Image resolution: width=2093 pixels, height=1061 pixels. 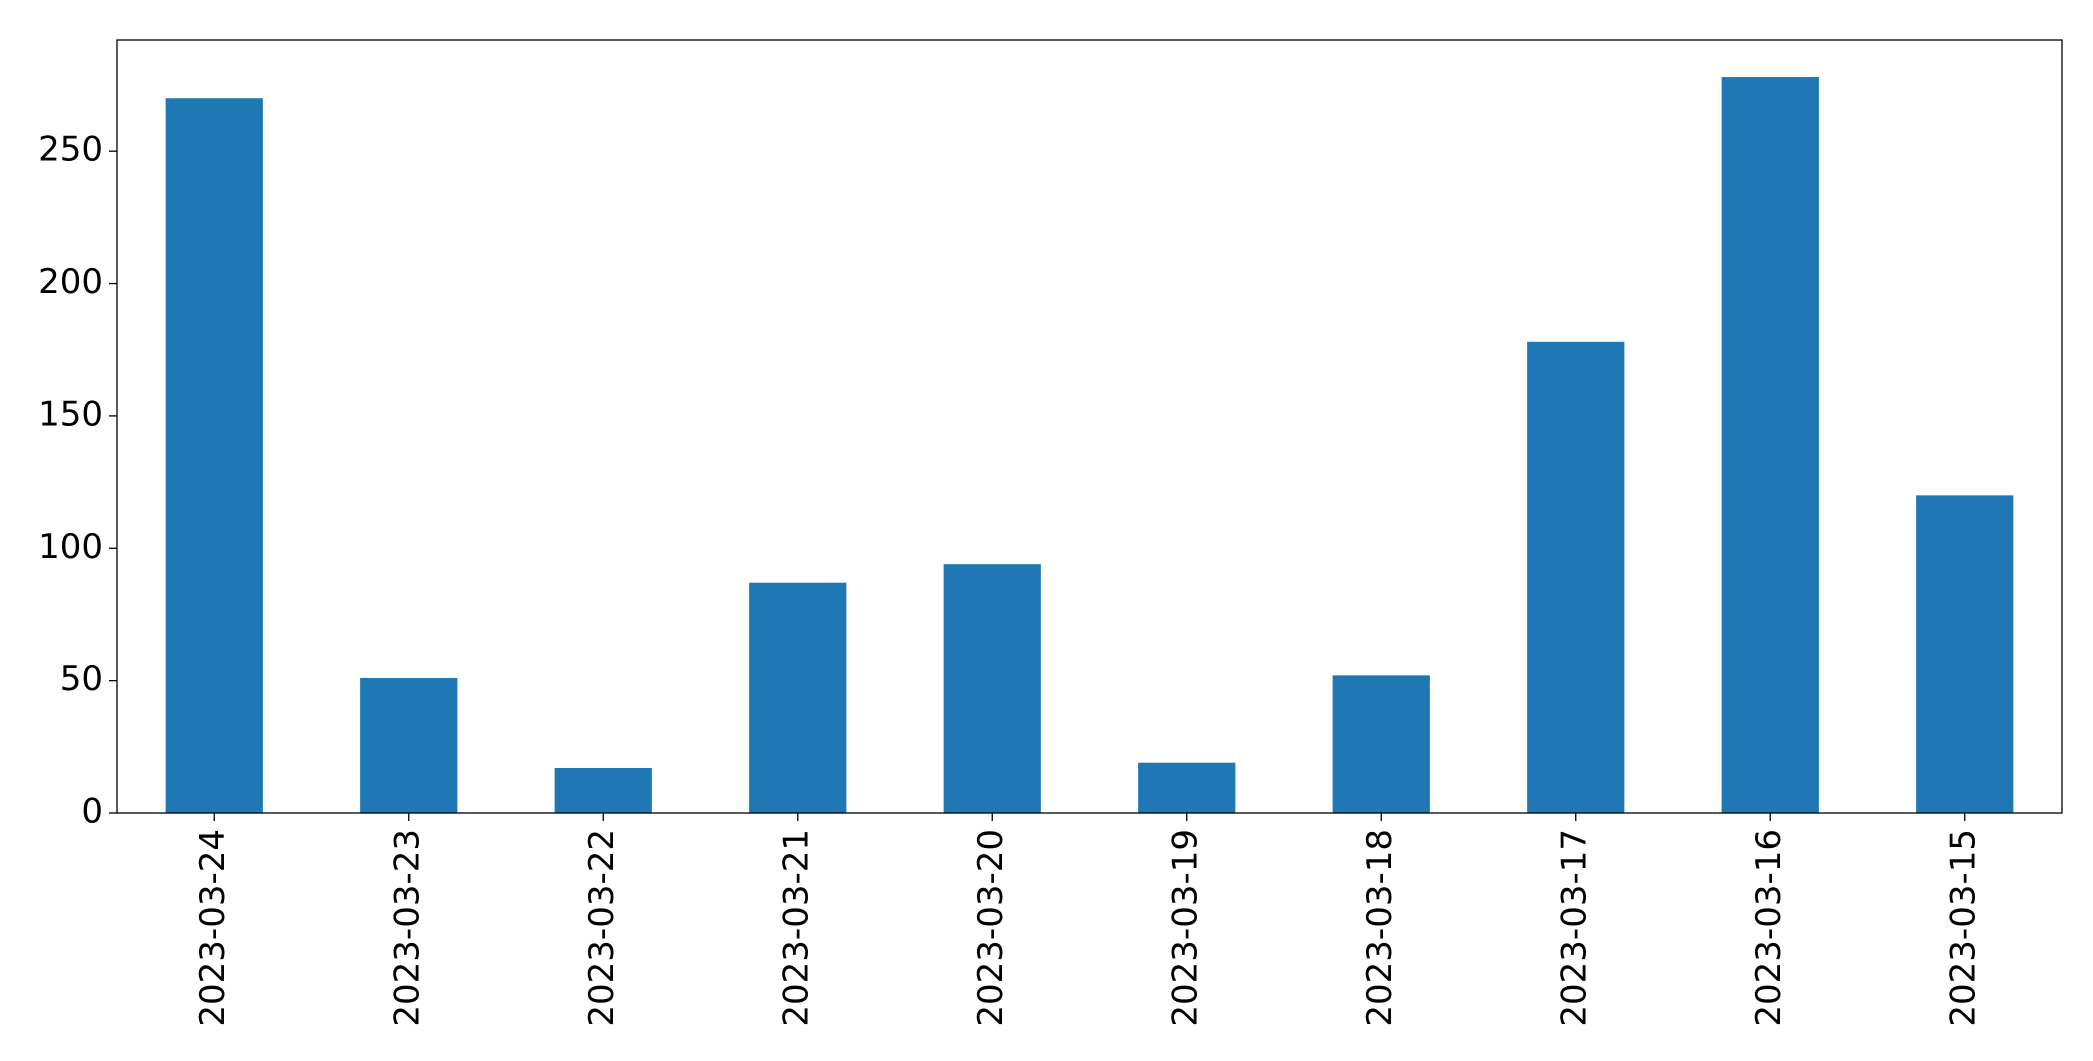 What do you see at coordinates (70, 547) in the screenshot?
I see `y-tick-label: 100` at bounding box center [70, 547].